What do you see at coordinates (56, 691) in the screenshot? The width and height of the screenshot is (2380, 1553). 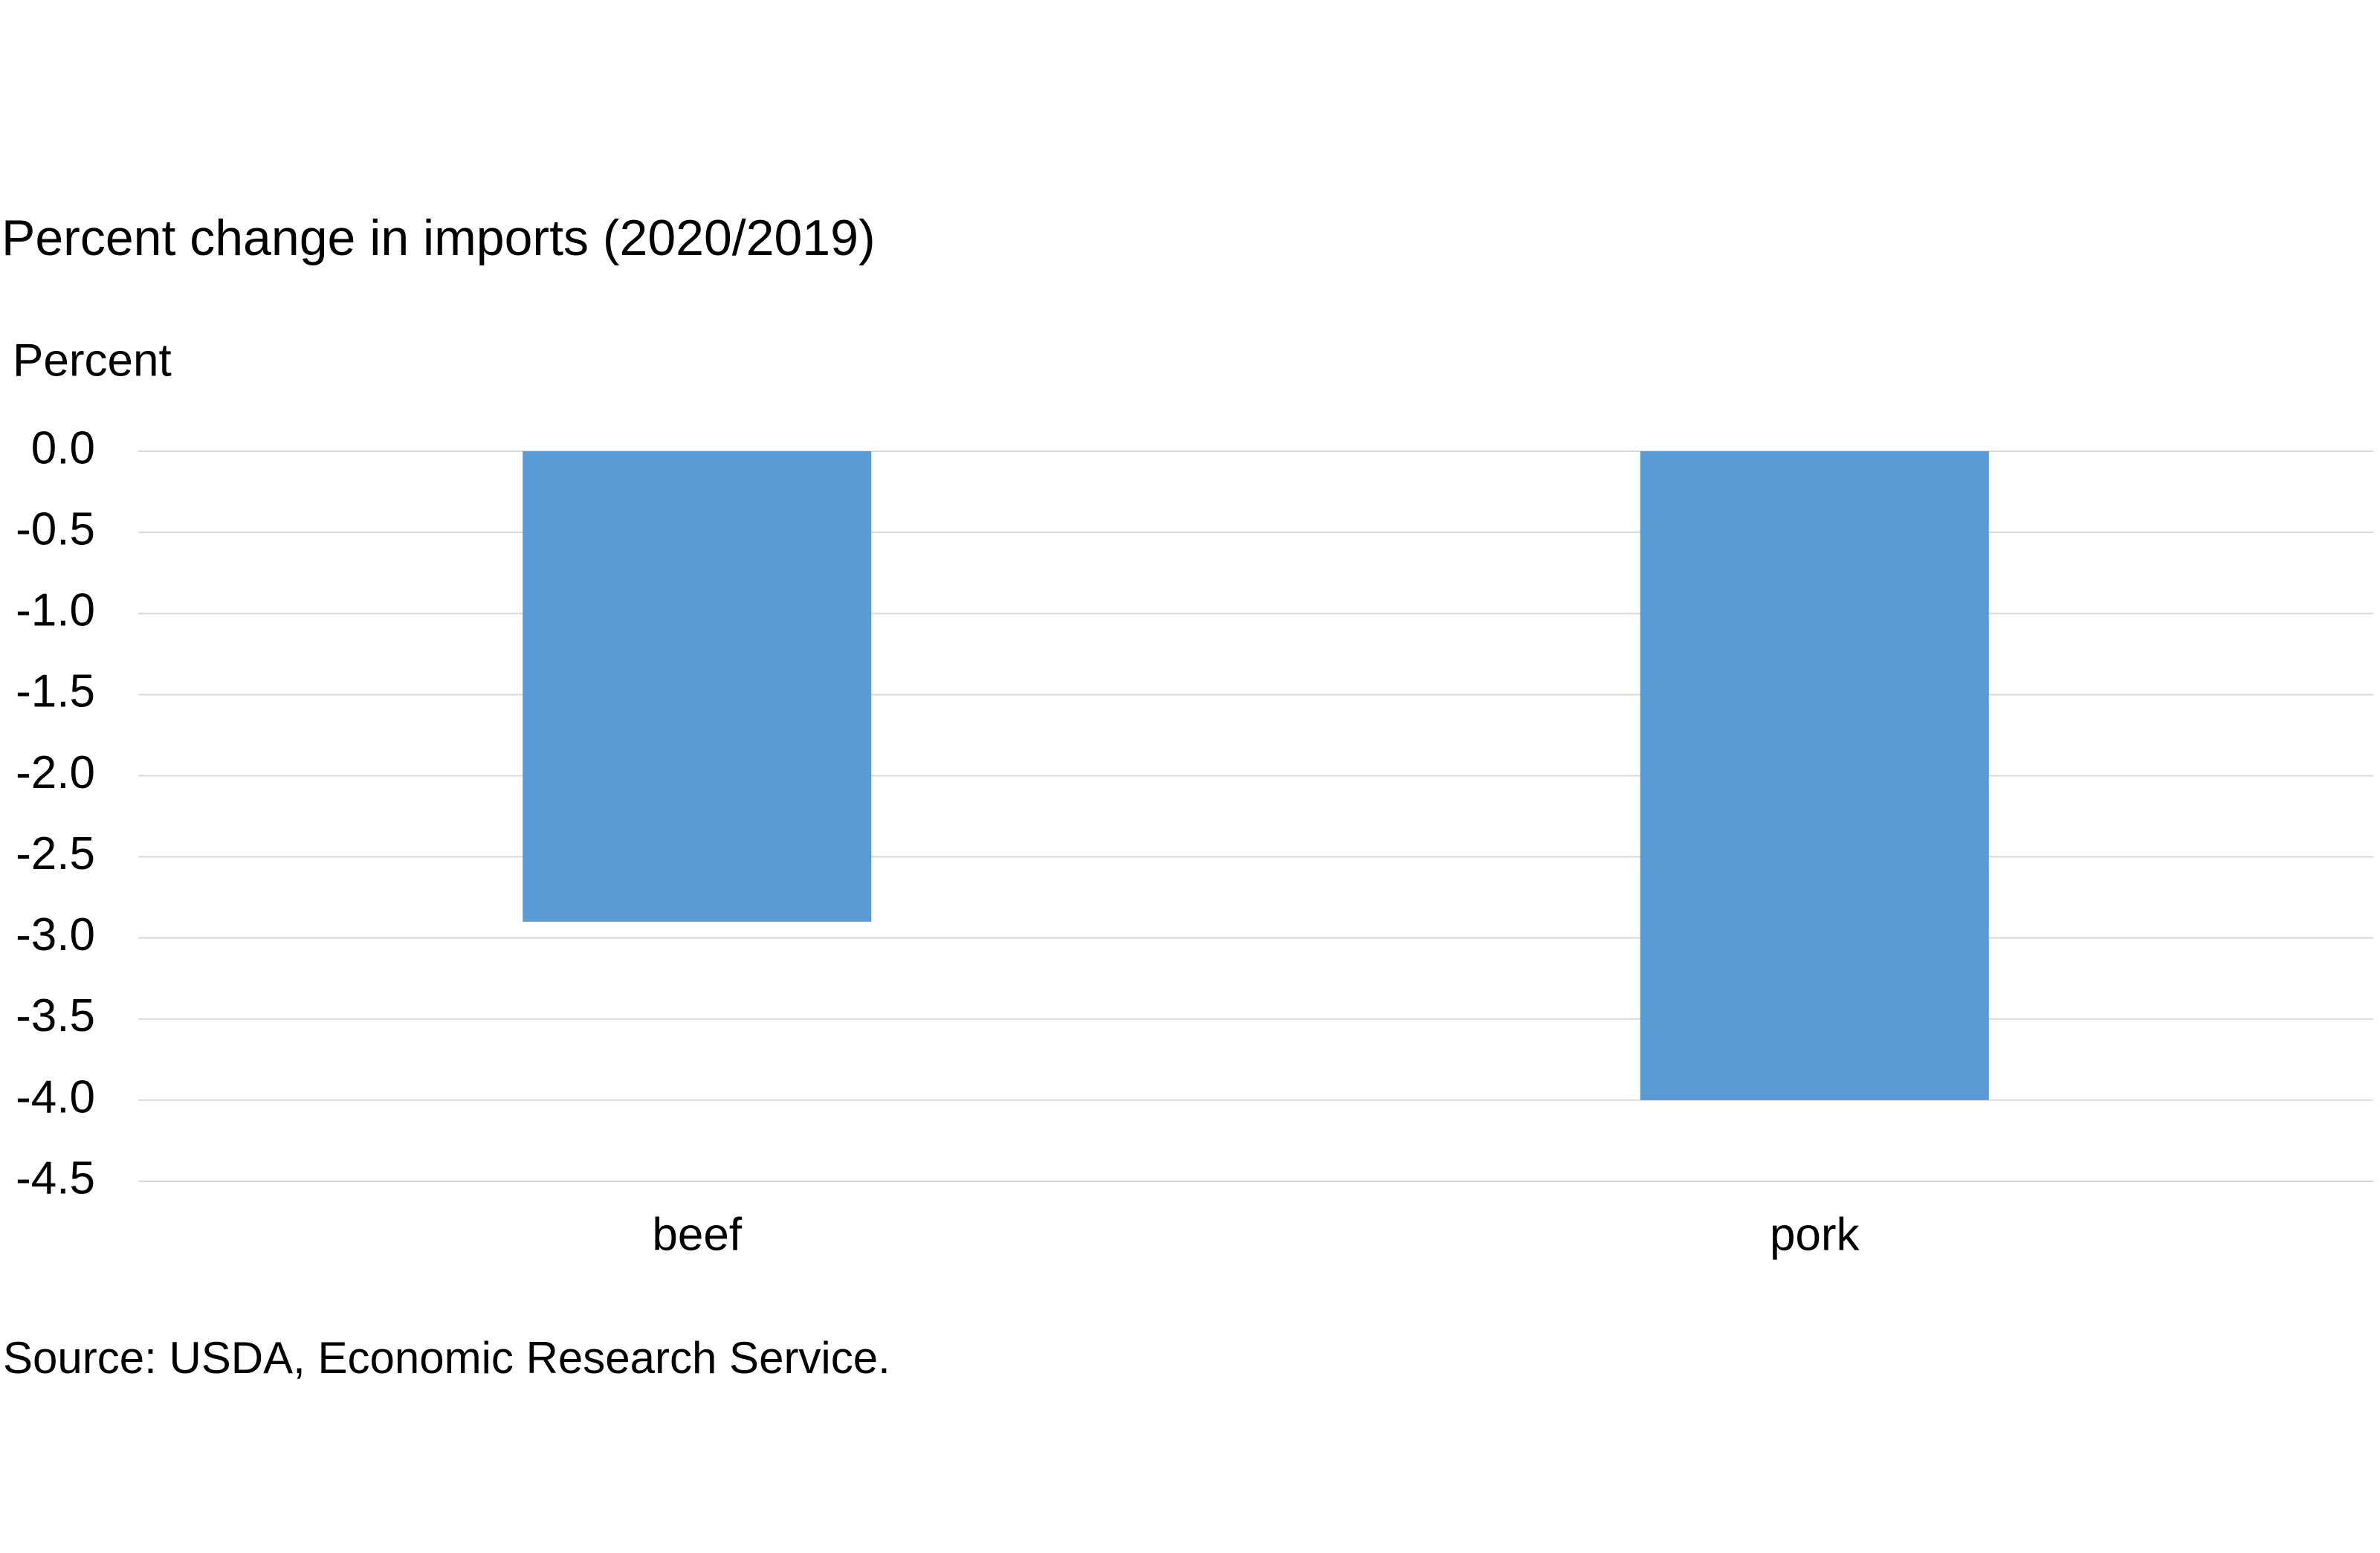 I see `y-tick-label: -1.5` at bounding box center [56, 691].